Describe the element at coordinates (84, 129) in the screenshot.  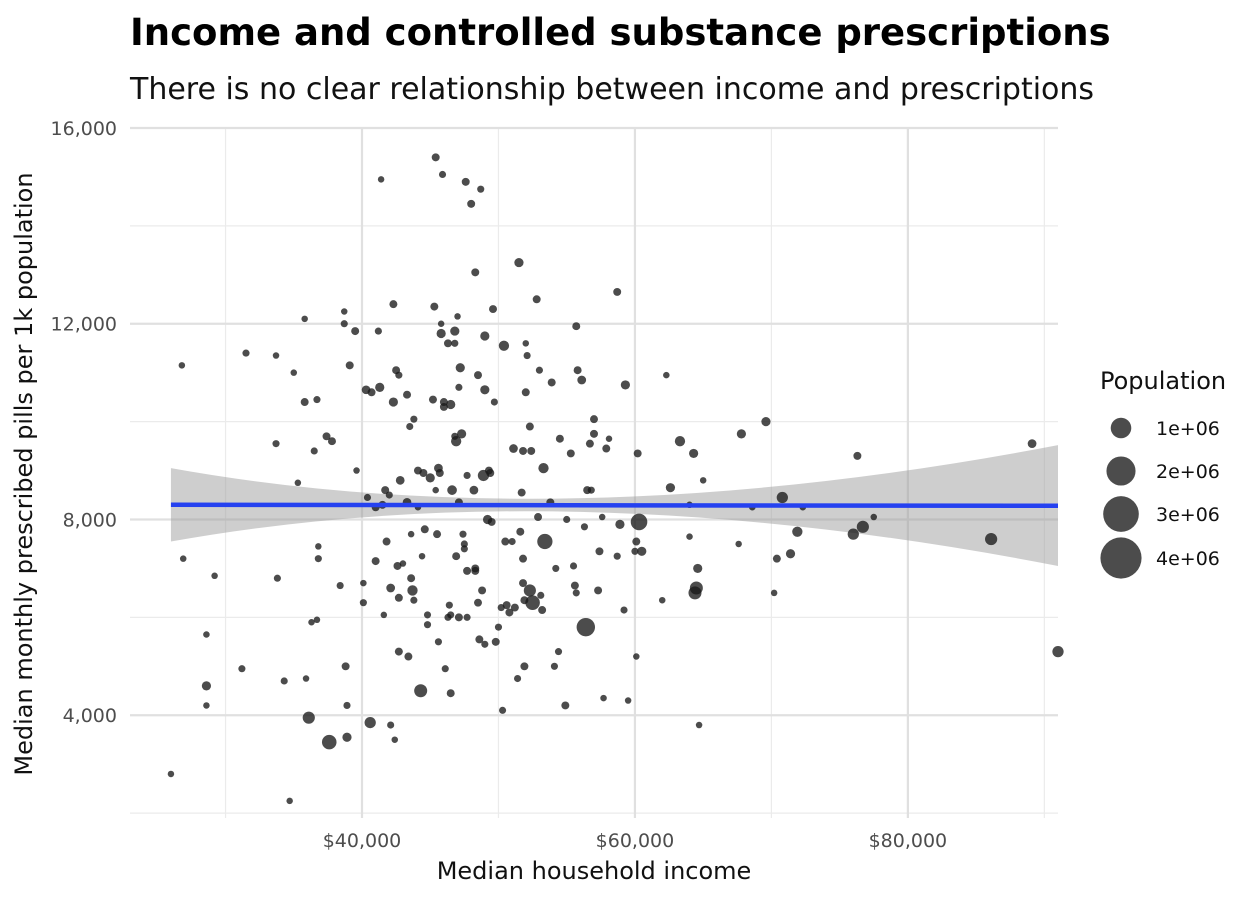
I see `y-tick-label: 16,000` at that location.